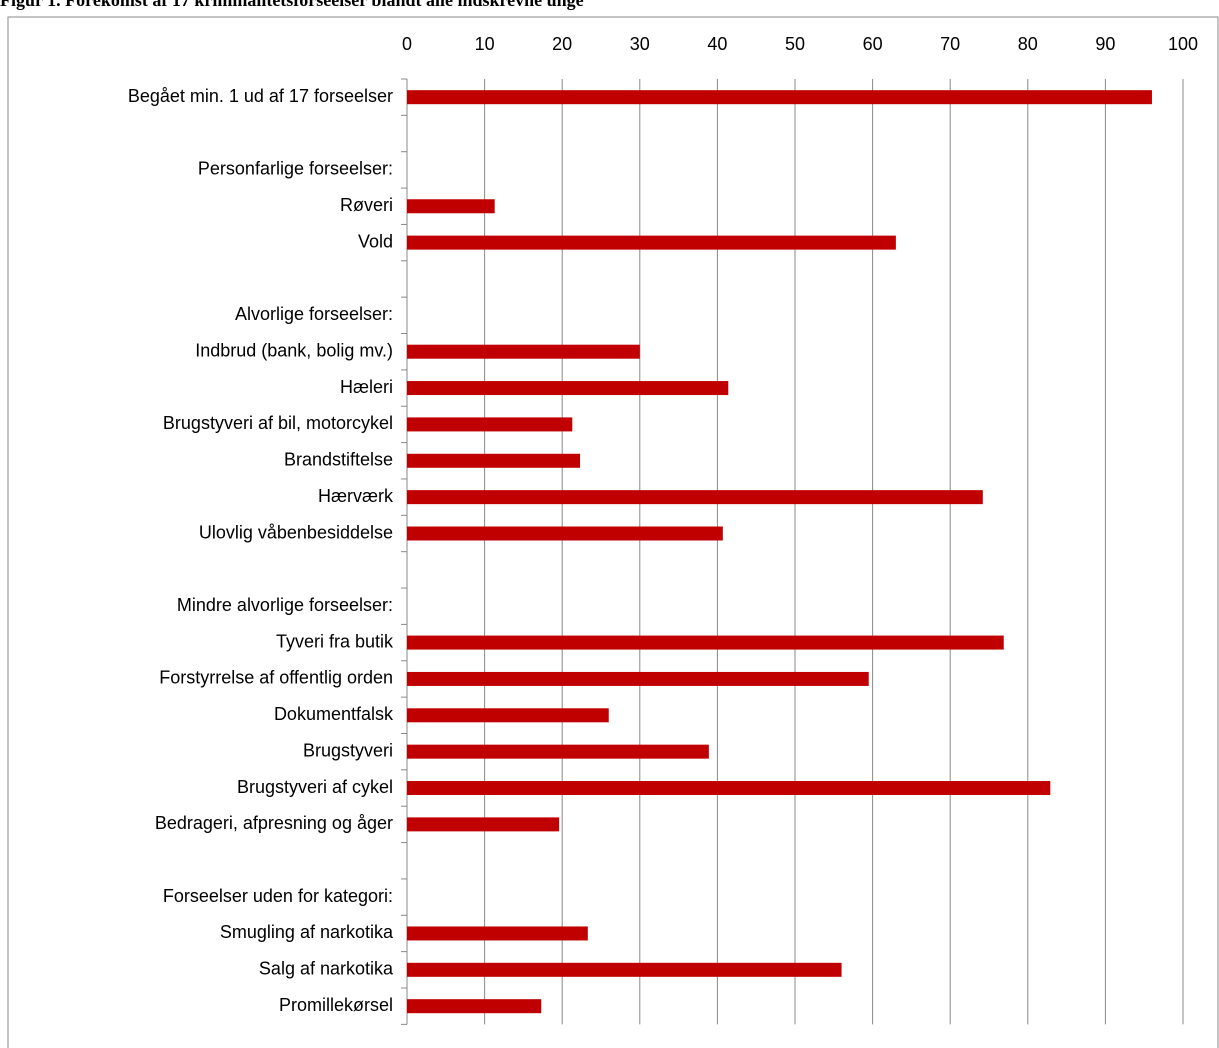  Describe the element at coordinates (260, 96) in the screenshot. I see `y-tick-label: Begået min. 1 ud af 17 forseelser` at that location.